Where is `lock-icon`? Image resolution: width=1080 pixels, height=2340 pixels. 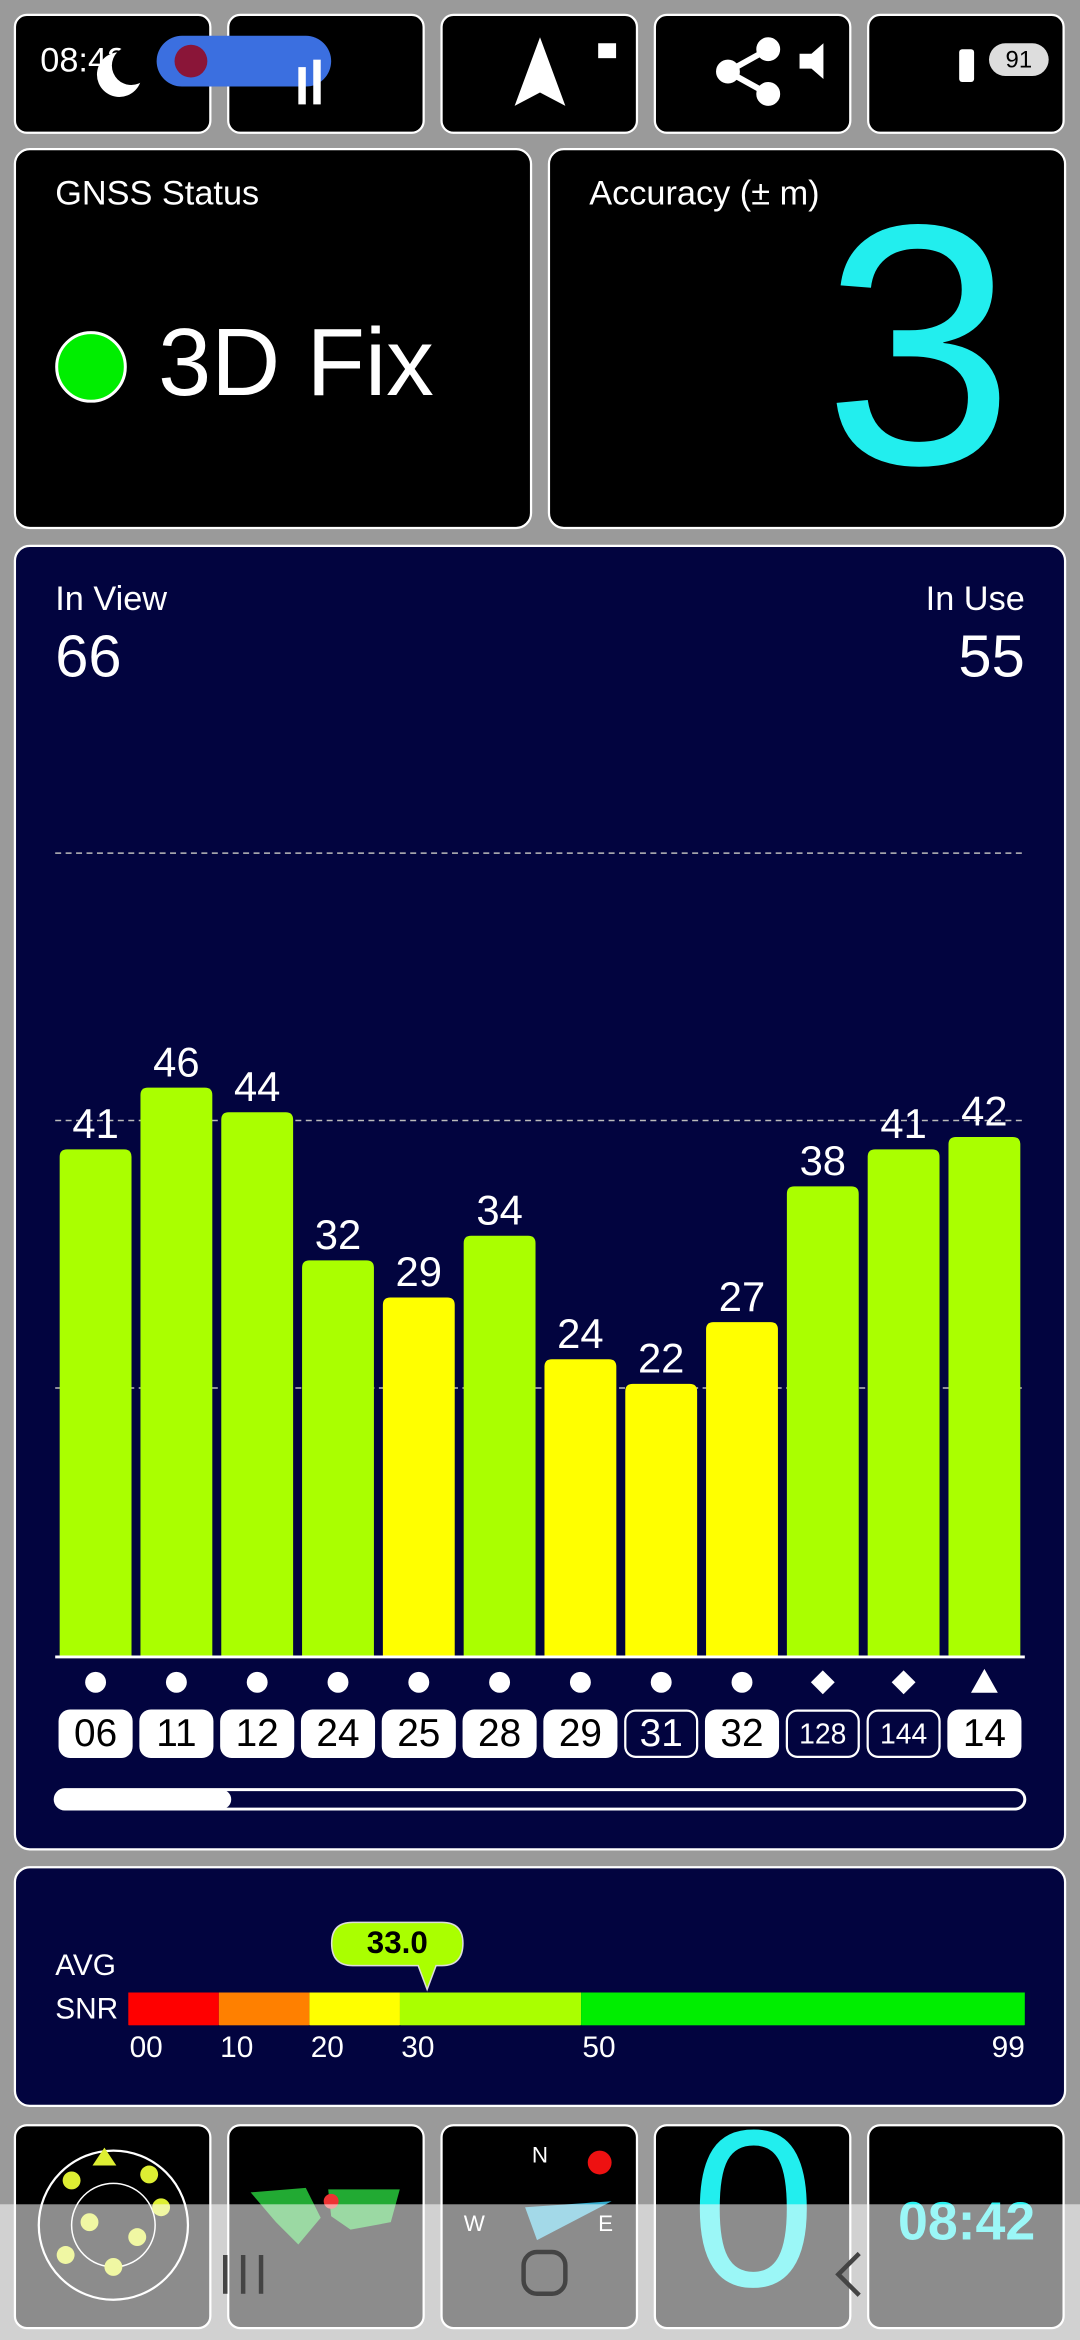
lock-icon is located at coordinates (607, 51).